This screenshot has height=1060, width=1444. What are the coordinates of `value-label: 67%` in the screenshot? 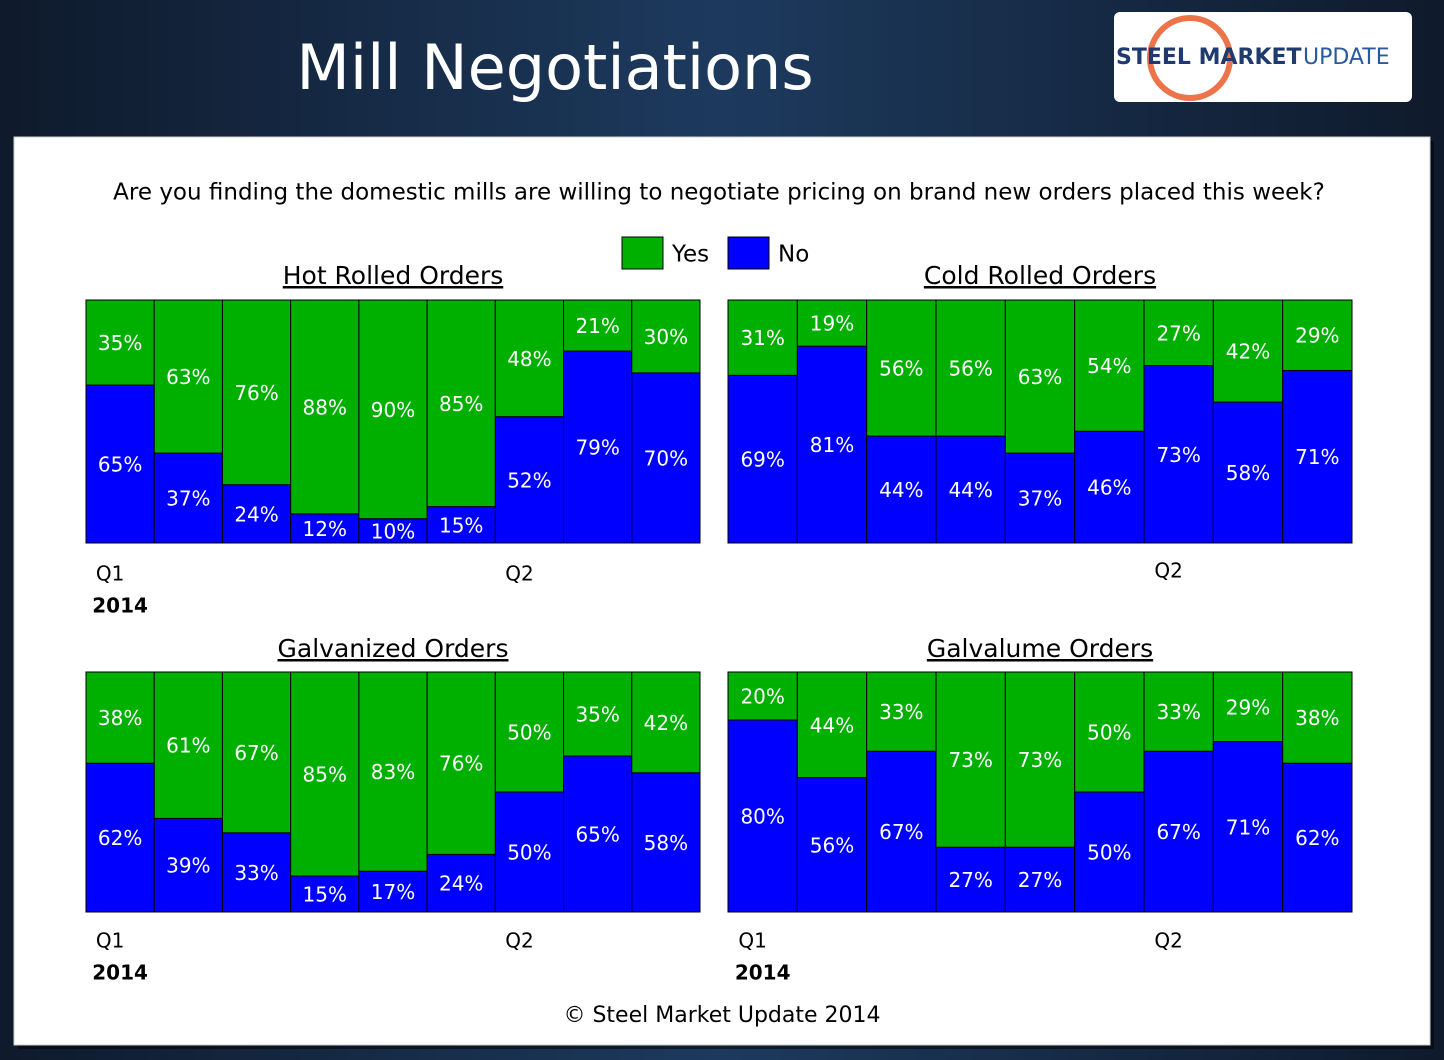 It's located at (256, 753).